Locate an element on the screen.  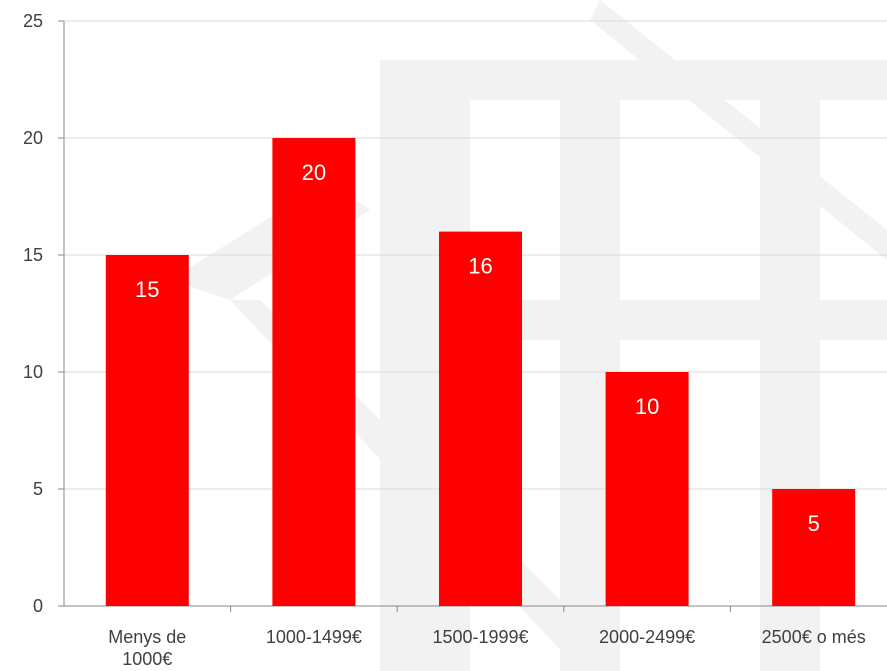
data-label-3: 10 is located at coordinates (647, 406).